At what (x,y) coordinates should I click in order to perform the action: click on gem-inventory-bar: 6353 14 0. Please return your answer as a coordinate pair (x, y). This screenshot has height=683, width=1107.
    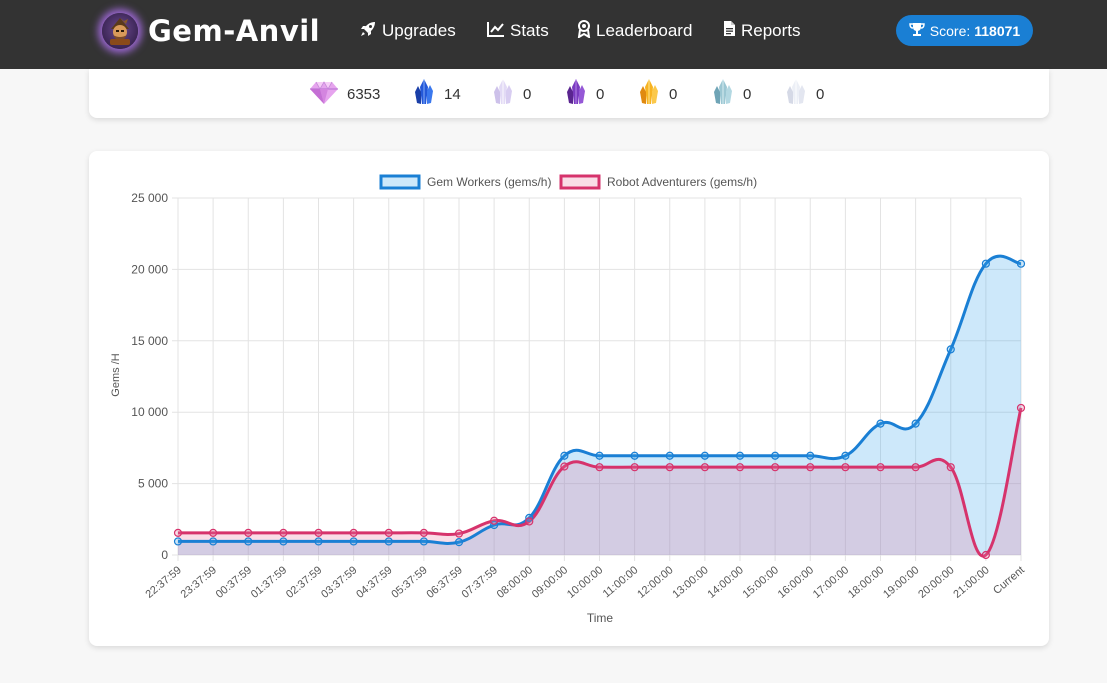
    Looking at the image, I should click on (569, 93).